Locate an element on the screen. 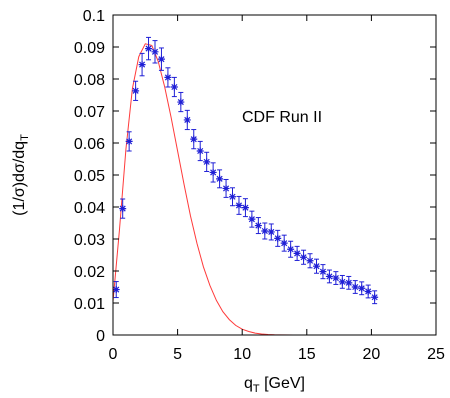 This screenshot has width=450, height=398. x-tick-label: 15 is located at coordinates (307, 354).